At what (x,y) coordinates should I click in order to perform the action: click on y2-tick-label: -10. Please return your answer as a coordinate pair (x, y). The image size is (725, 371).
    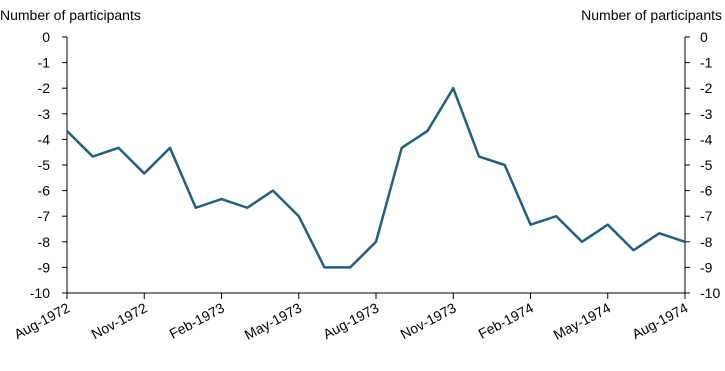
    Looking at the image, I should click on (710, 293).